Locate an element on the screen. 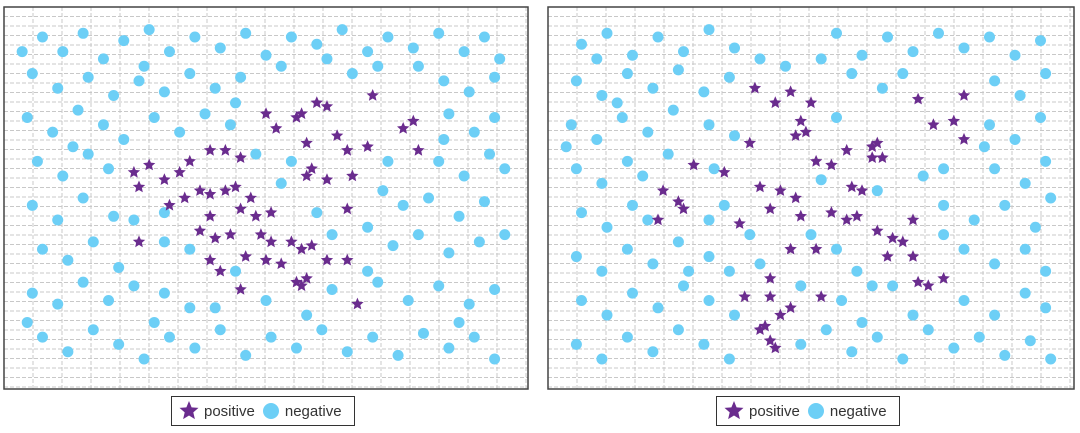  legend-positive: positive is located at coordinates (761, 411).